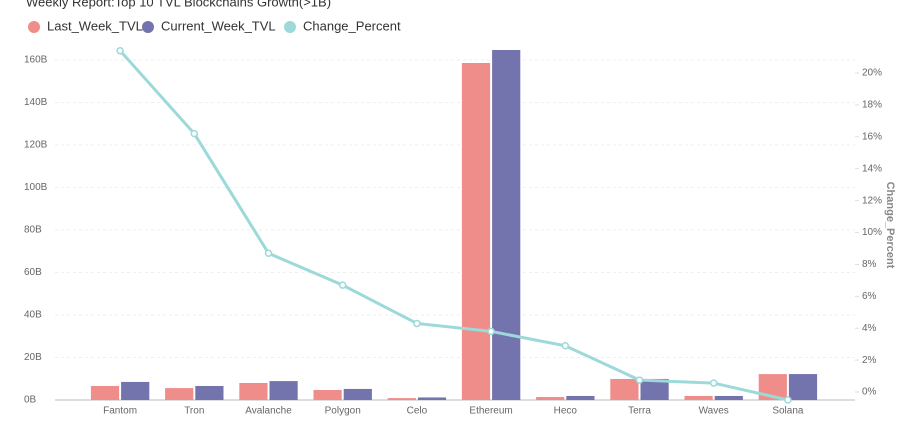 The width and height of the screenshot is (922, 429). I want to click on y-tick-label: 100B, so click(36, 187).